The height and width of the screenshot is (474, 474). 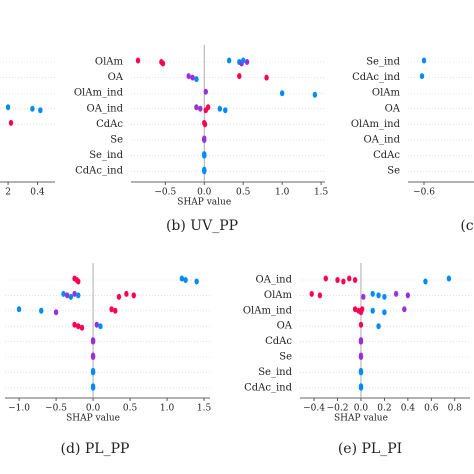 What do you see at coordinates (8, 193) in the screenshot?
I see `x-tick-label: 2` at bounding box center [8, 193].